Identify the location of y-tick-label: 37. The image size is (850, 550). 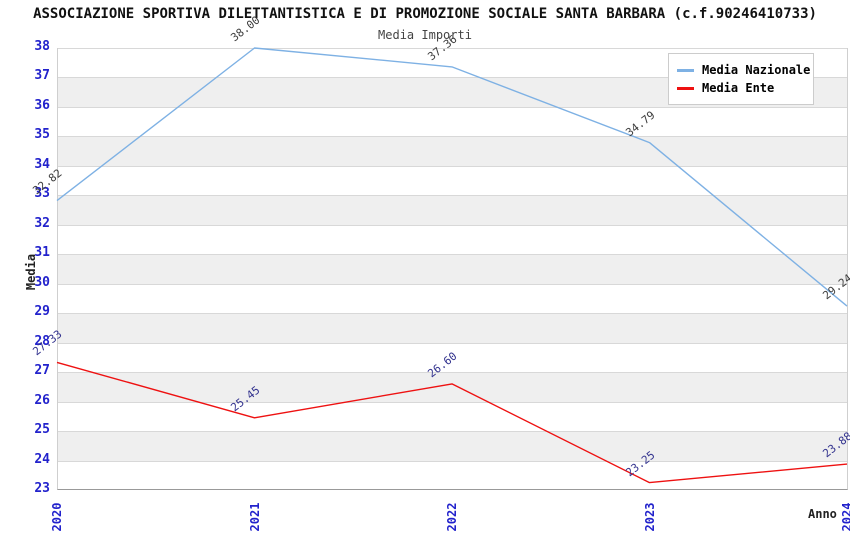
(42, 76).